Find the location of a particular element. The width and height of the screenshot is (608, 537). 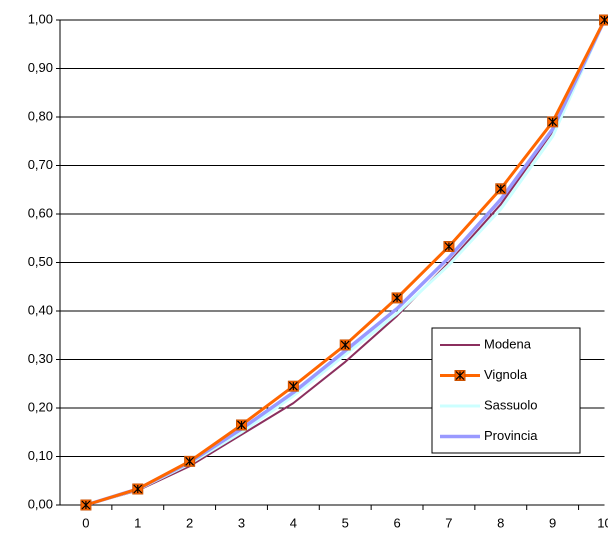

y-tick-label: 0,00 is located at coordinates (40, 503).